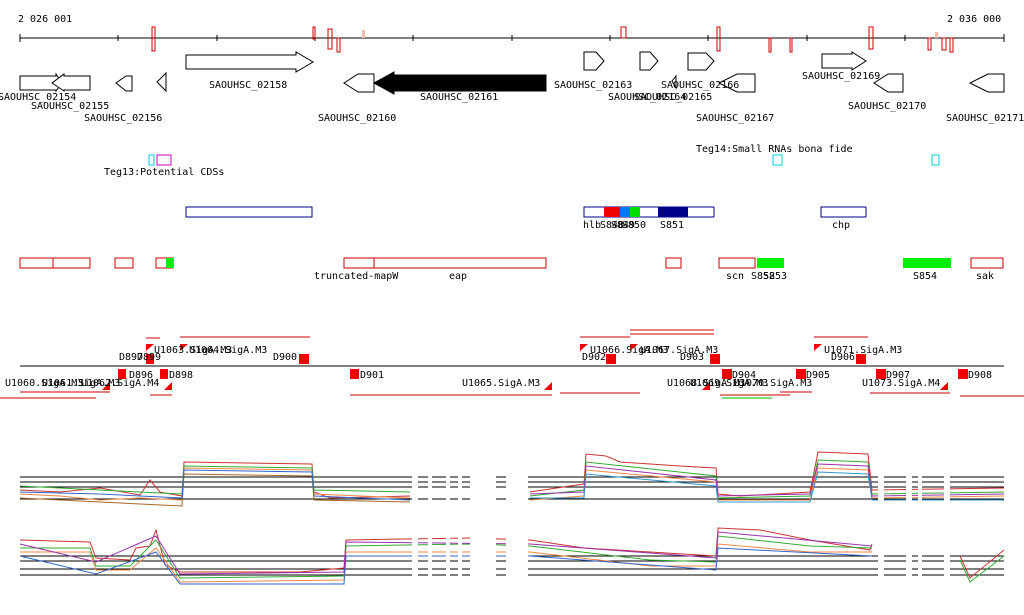  I want to click on transcript-label: D898, so click(181, 375).